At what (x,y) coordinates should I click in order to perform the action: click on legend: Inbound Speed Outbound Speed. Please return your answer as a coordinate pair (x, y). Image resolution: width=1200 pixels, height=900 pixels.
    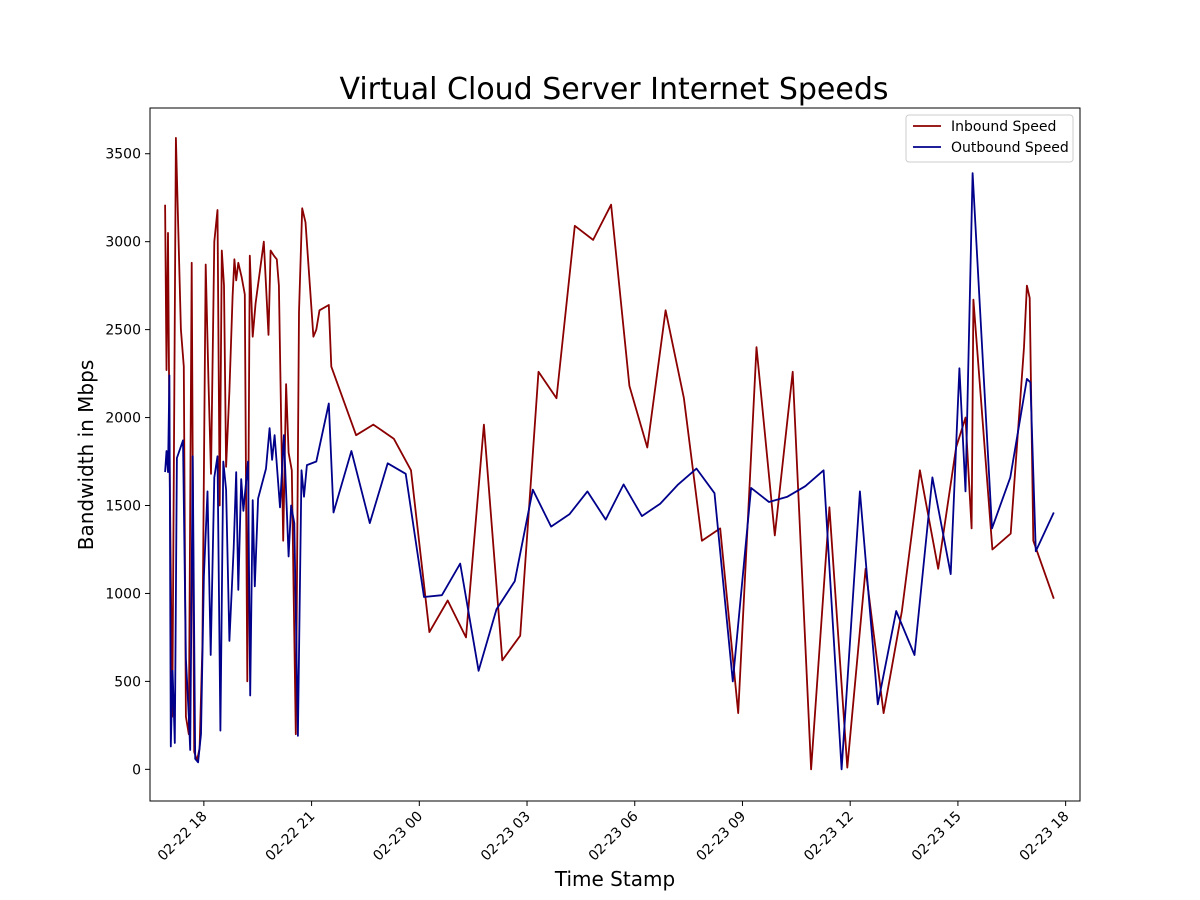
    Looking at the image, I should click on (989, 138).